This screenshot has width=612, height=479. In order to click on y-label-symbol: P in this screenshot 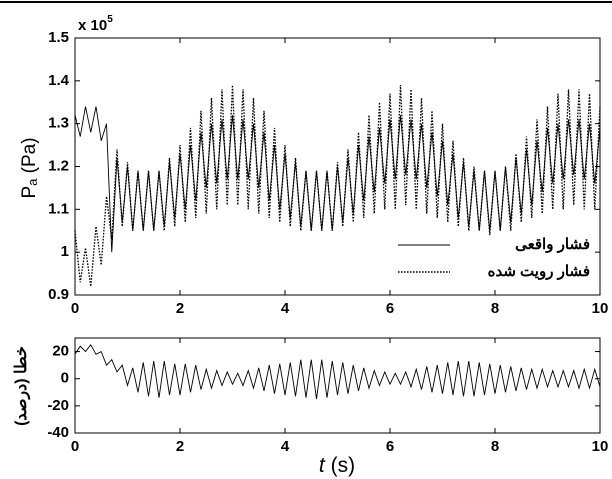, I will do `click(29, 192)`.